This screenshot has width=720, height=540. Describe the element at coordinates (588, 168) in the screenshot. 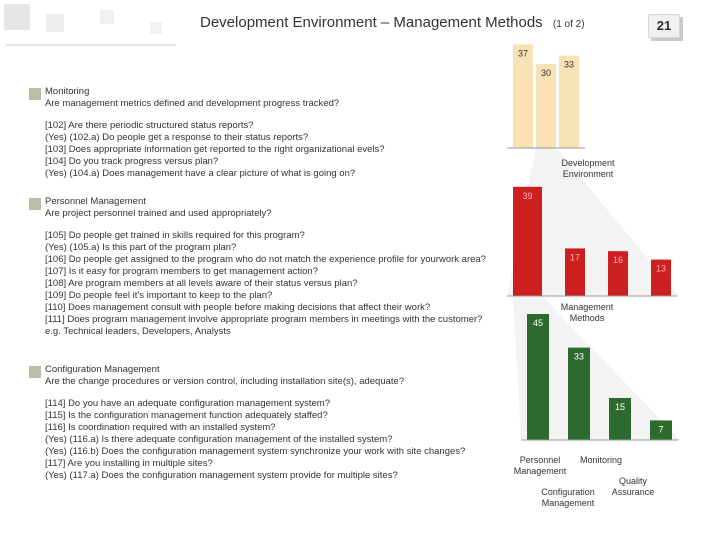

I see `chart-xlabel-development-environment: Development Environment` at that location.